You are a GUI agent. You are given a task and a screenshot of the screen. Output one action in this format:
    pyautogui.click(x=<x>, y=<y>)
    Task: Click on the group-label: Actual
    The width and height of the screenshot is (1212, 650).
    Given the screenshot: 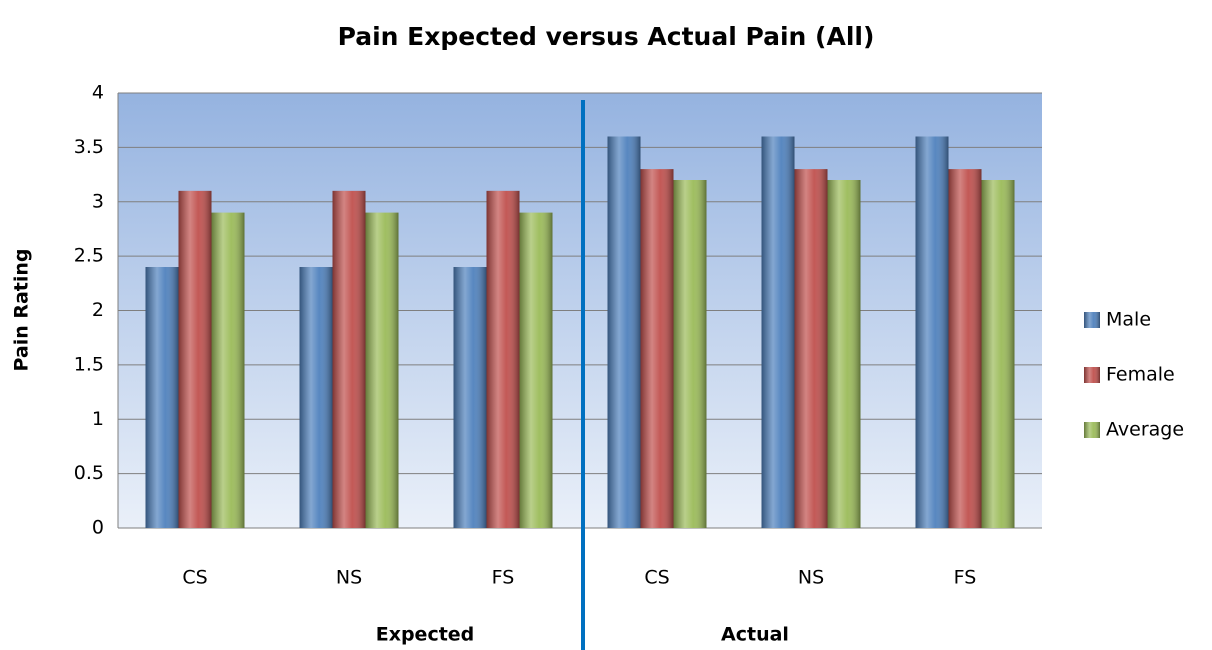 What is the action you would take?
    pyautogui.click(x=755, y=635)
    